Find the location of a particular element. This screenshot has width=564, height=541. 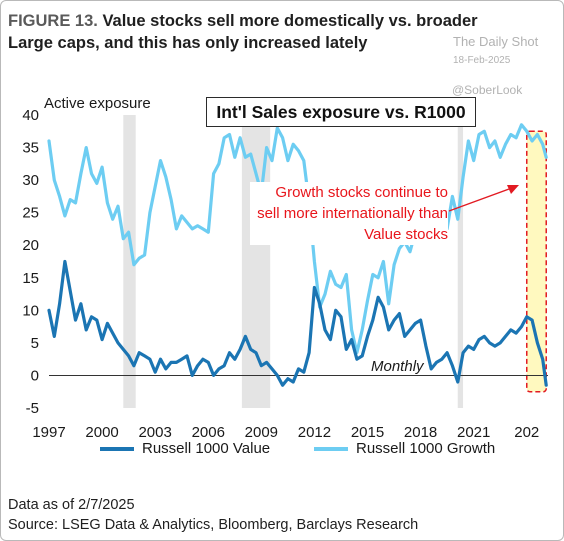

x-tick-label: 2003 is located at coordinates (154, 432).